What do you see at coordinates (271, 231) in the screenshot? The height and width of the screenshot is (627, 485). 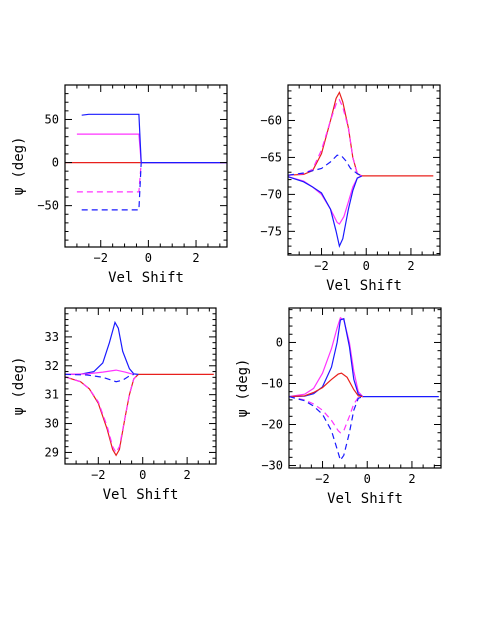 I see `y-tick-label: −75` at bounding box center [271, 231].